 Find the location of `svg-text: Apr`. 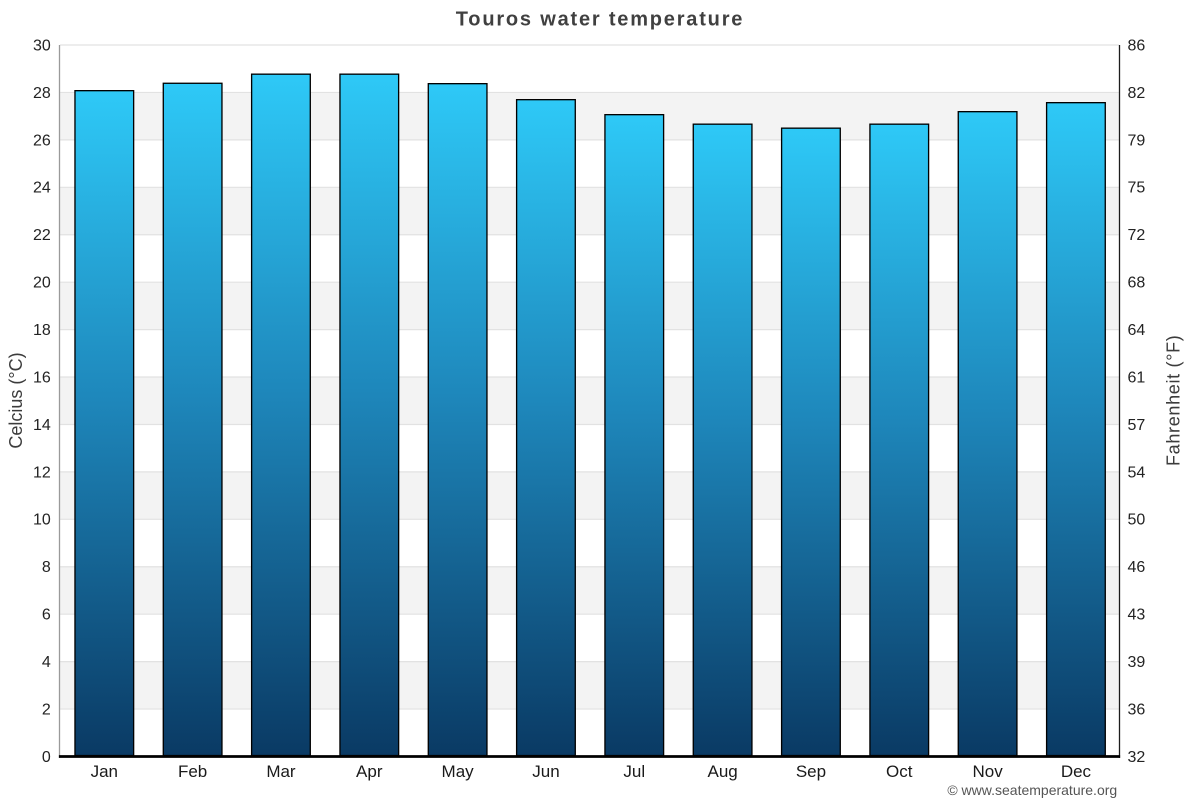

svg-text: Apr is located at coordinates (369, 771).